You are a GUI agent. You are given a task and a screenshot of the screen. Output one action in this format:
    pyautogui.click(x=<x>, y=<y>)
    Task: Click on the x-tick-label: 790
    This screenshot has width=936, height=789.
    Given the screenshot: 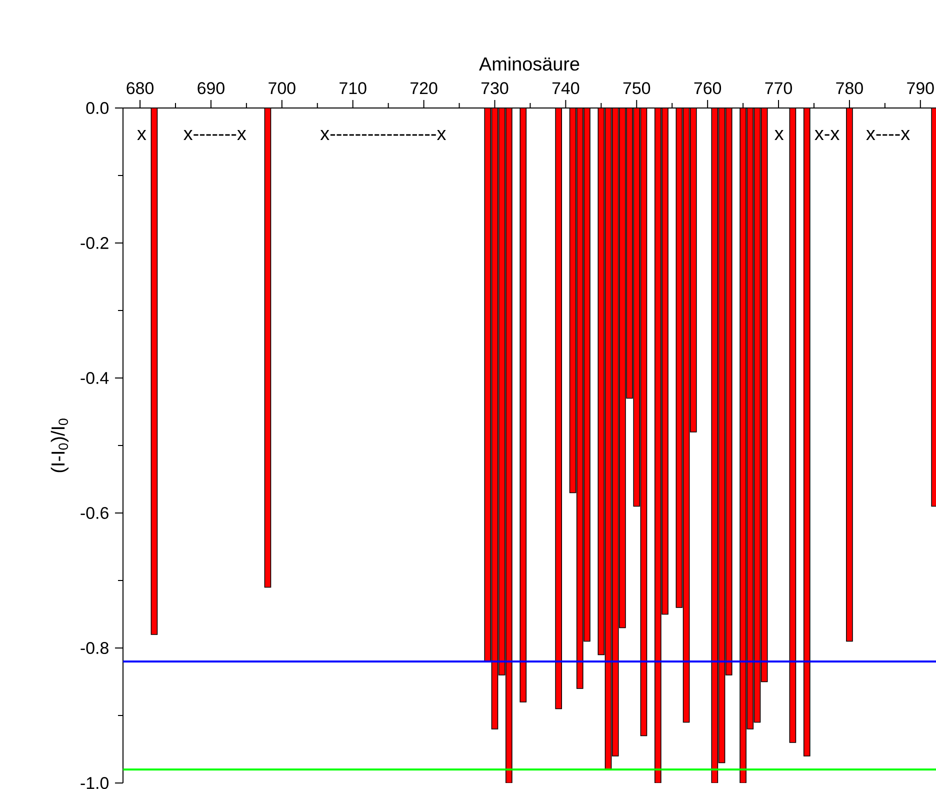 What is the action you would take?
    pyautogui.click(x=920, y=88)
    